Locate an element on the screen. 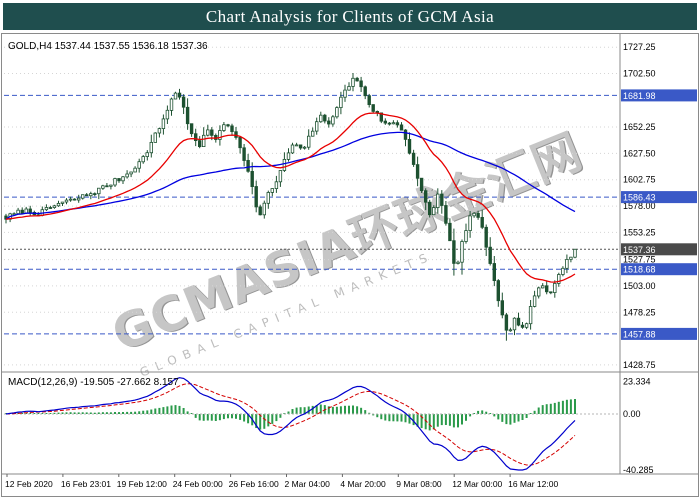 The image size is (700, 500). title-banner: Chart Analysis for Clients of GCM Asia is located at coordinates (350, 16).